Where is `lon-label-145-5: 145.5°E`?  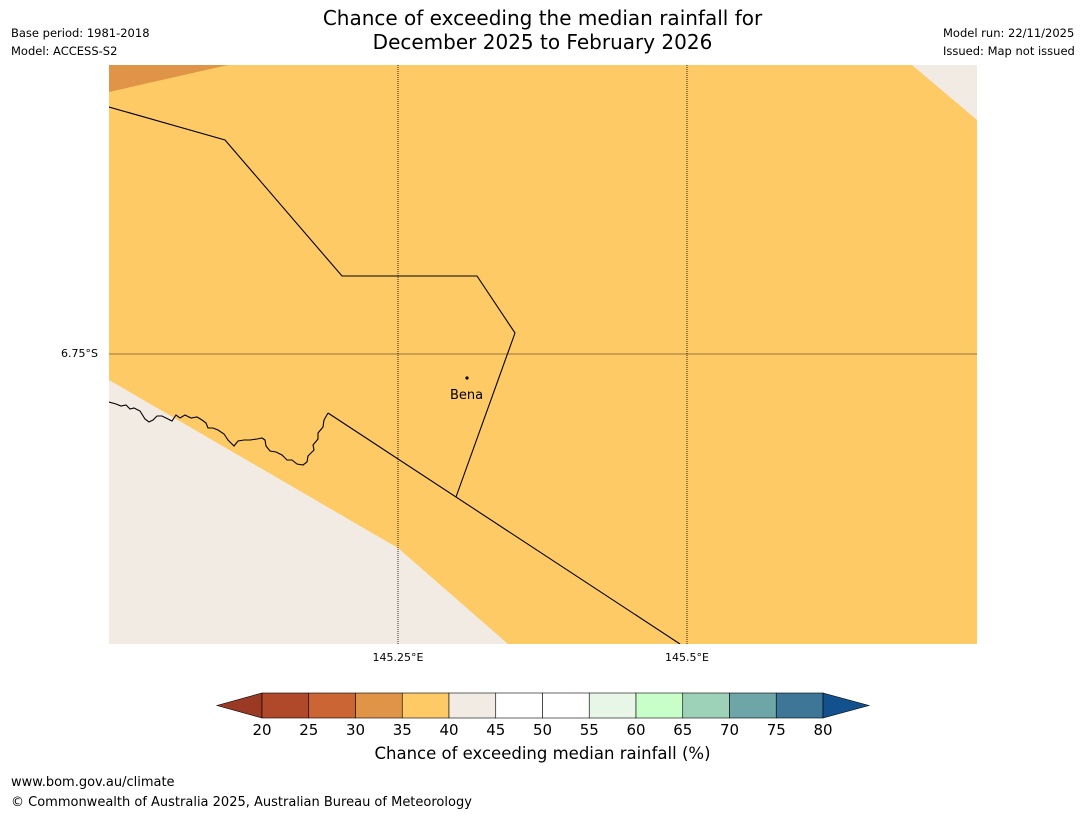
lon-label-145-5: 145.5°E is located at coordinates (687, 657).